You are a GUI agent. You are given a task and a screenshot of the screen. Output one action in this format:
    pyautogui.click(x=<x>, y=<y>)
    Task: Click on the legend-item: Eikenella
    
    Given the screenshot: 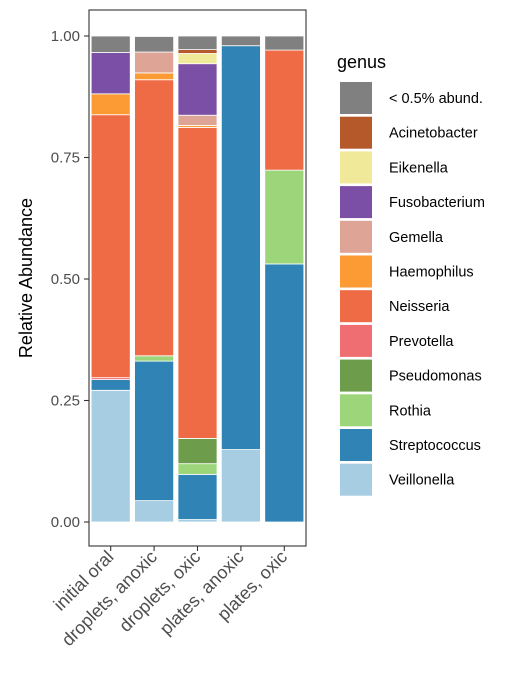 What is the action you would take?
    pyautogui.click(x=394, y=167)
    